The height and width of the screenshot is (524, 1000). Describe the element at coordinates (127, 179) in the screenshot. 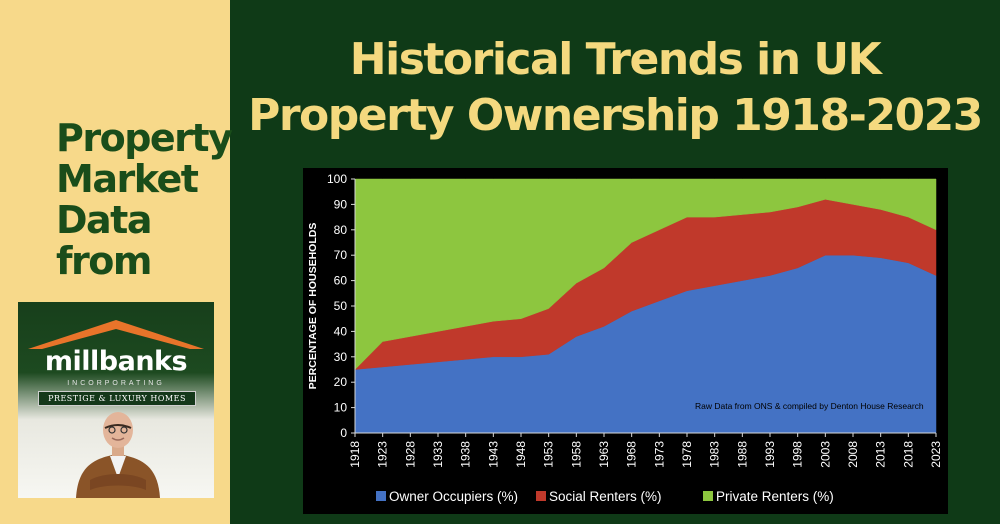

I see `sidebar-heading-line: Market` at that location.